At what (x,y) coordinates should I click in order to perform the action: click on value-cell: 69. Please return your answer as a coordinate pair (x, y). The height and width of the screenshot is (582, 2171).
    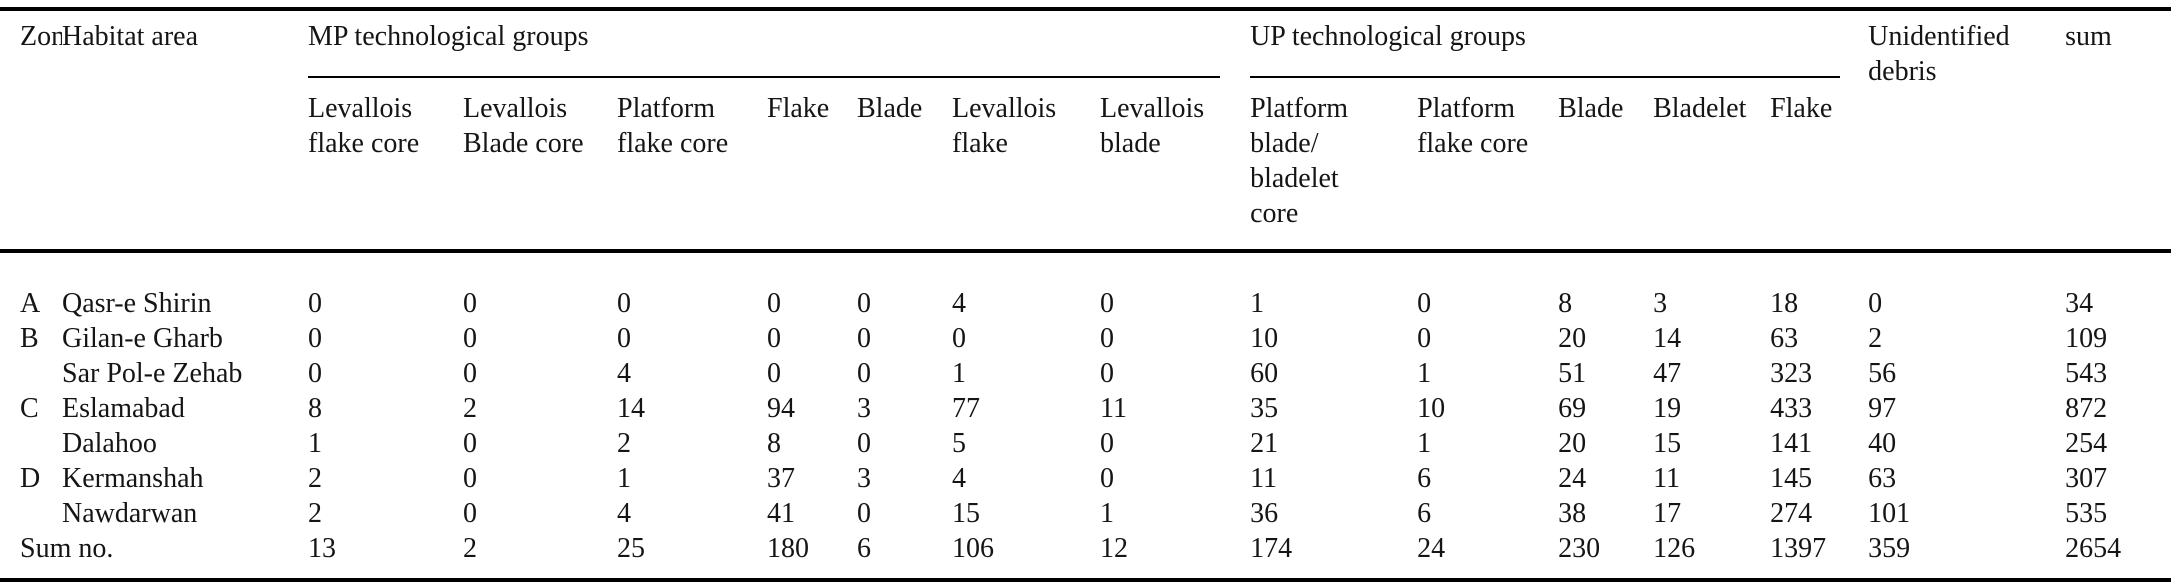
    Looking at the image, I should click on (1572, 408).